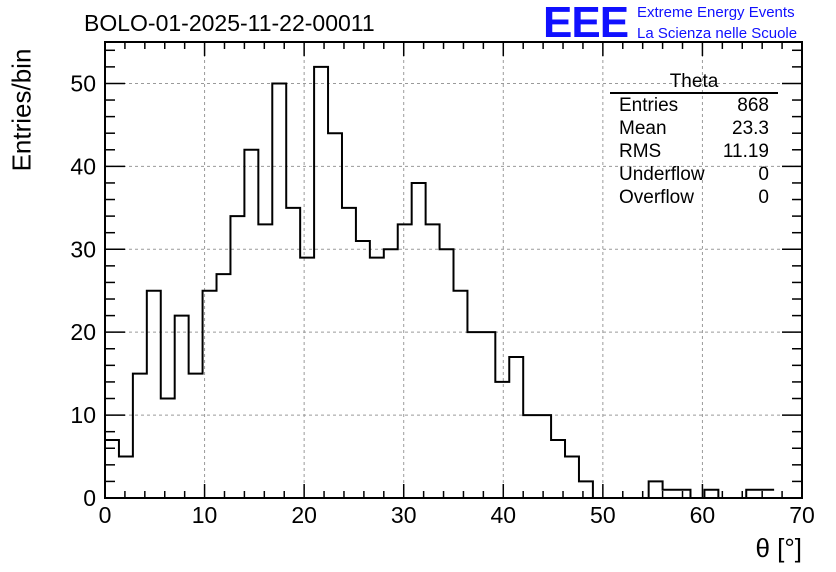 Image resolution: width=836 pixels, height=572 pixels. I want to click on x-tick-label: 20, so click(304, 515).